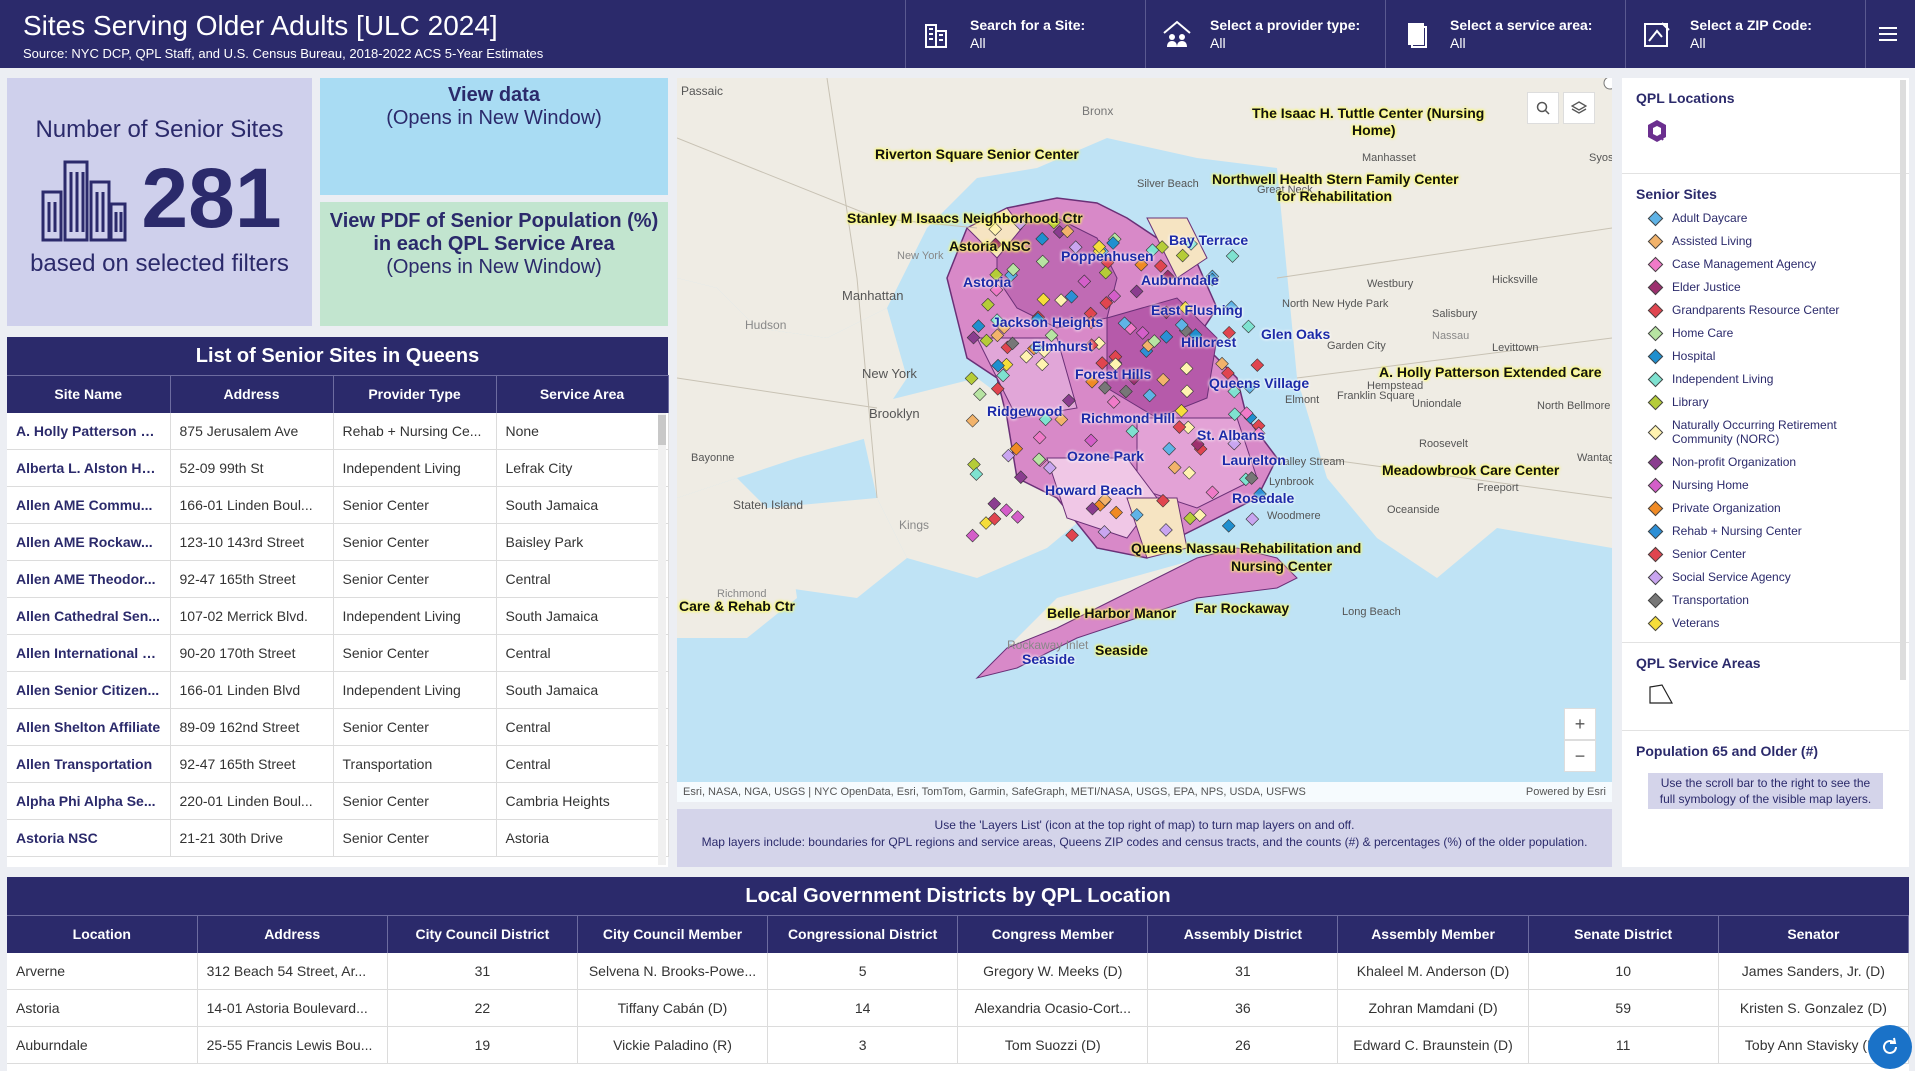  What do you see at coordinates (662, 639) in the screenshot?
I see `table-scrollbar` at bounding box center [662, 639].